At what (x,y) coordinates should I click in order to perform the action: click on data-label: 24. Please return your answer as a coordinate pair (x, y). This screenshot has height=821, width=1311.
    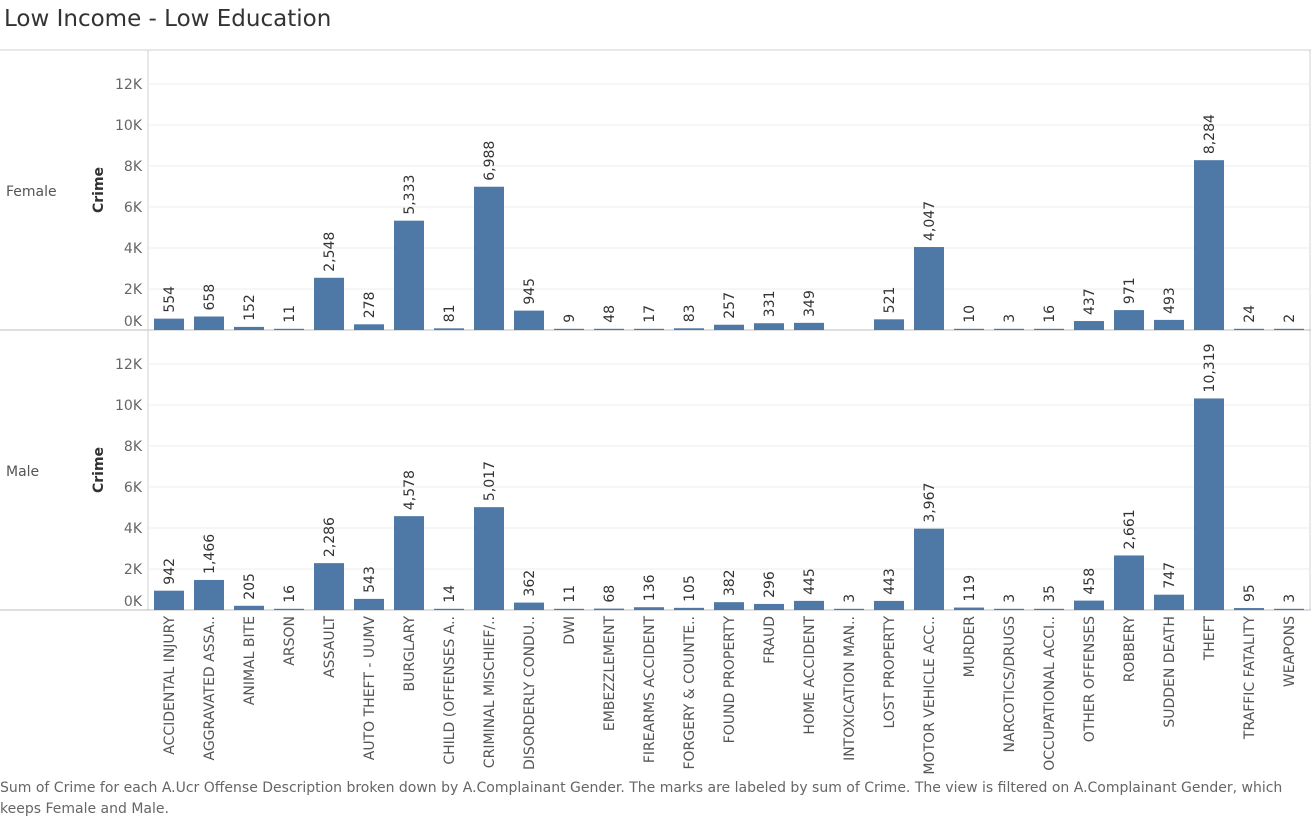
    Looking at the image, I should click on (1250, 314).